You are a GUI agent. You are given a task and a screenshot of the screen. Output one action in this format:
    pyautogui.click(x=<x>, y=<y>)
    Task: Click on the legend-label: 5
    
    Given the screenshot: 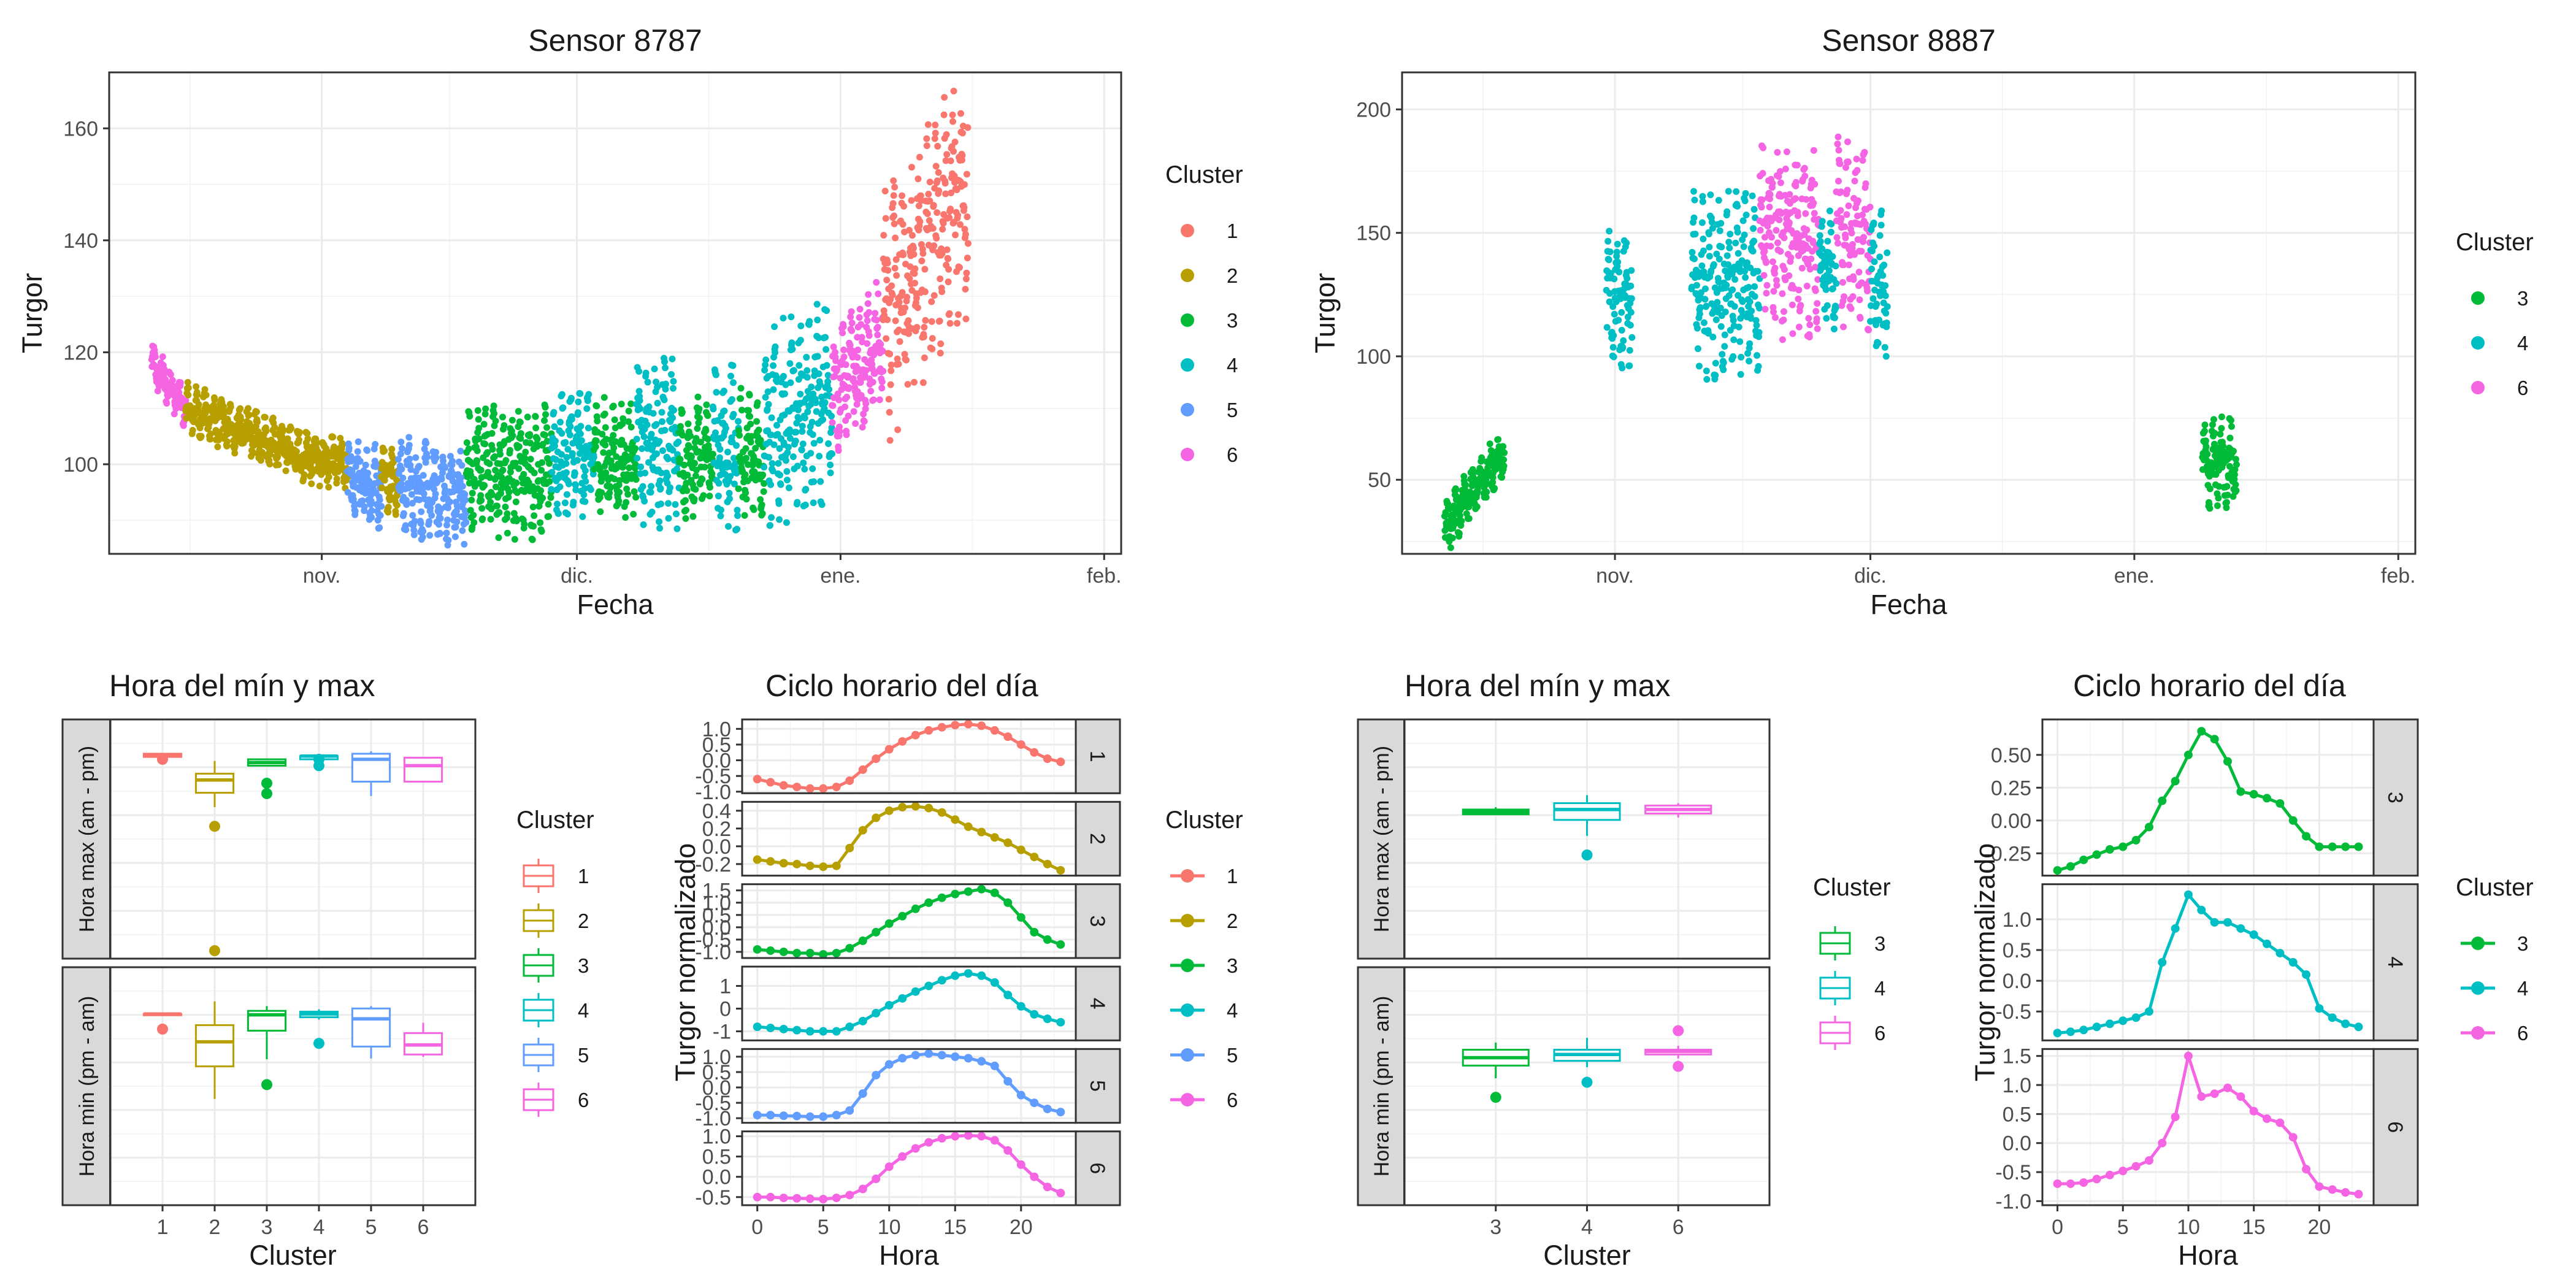 What is the action you would take?
    pyautogui.click(x=1232, y=410)
    